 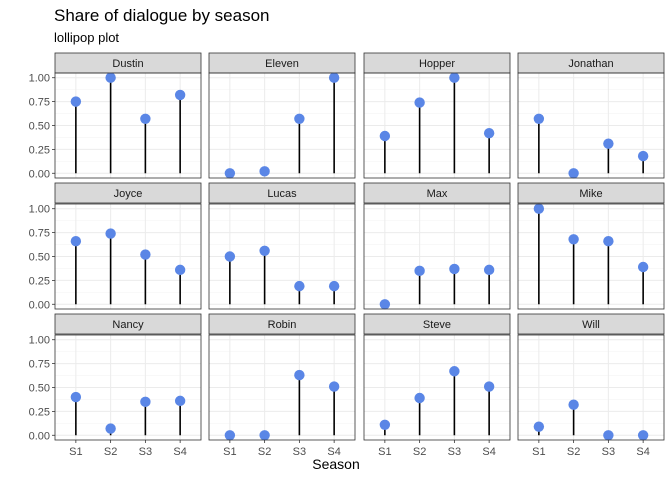 What do you see at coordinates (608, 241) in the screenshot?
I see `lollipop-point-mike-s3` at bounding box center [608, 241].